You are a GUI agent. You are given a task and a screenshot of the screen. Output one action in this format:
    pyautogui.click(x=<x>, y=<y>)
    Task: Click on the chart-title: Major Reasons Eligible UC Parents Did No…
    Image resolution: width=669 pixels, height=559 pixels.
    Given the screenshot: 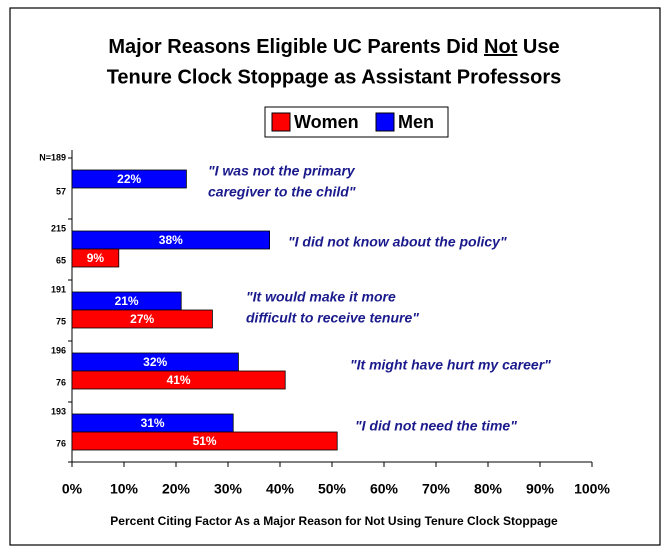 What is the action you would take?
    pyautogui.click(x=333, y=47)
    